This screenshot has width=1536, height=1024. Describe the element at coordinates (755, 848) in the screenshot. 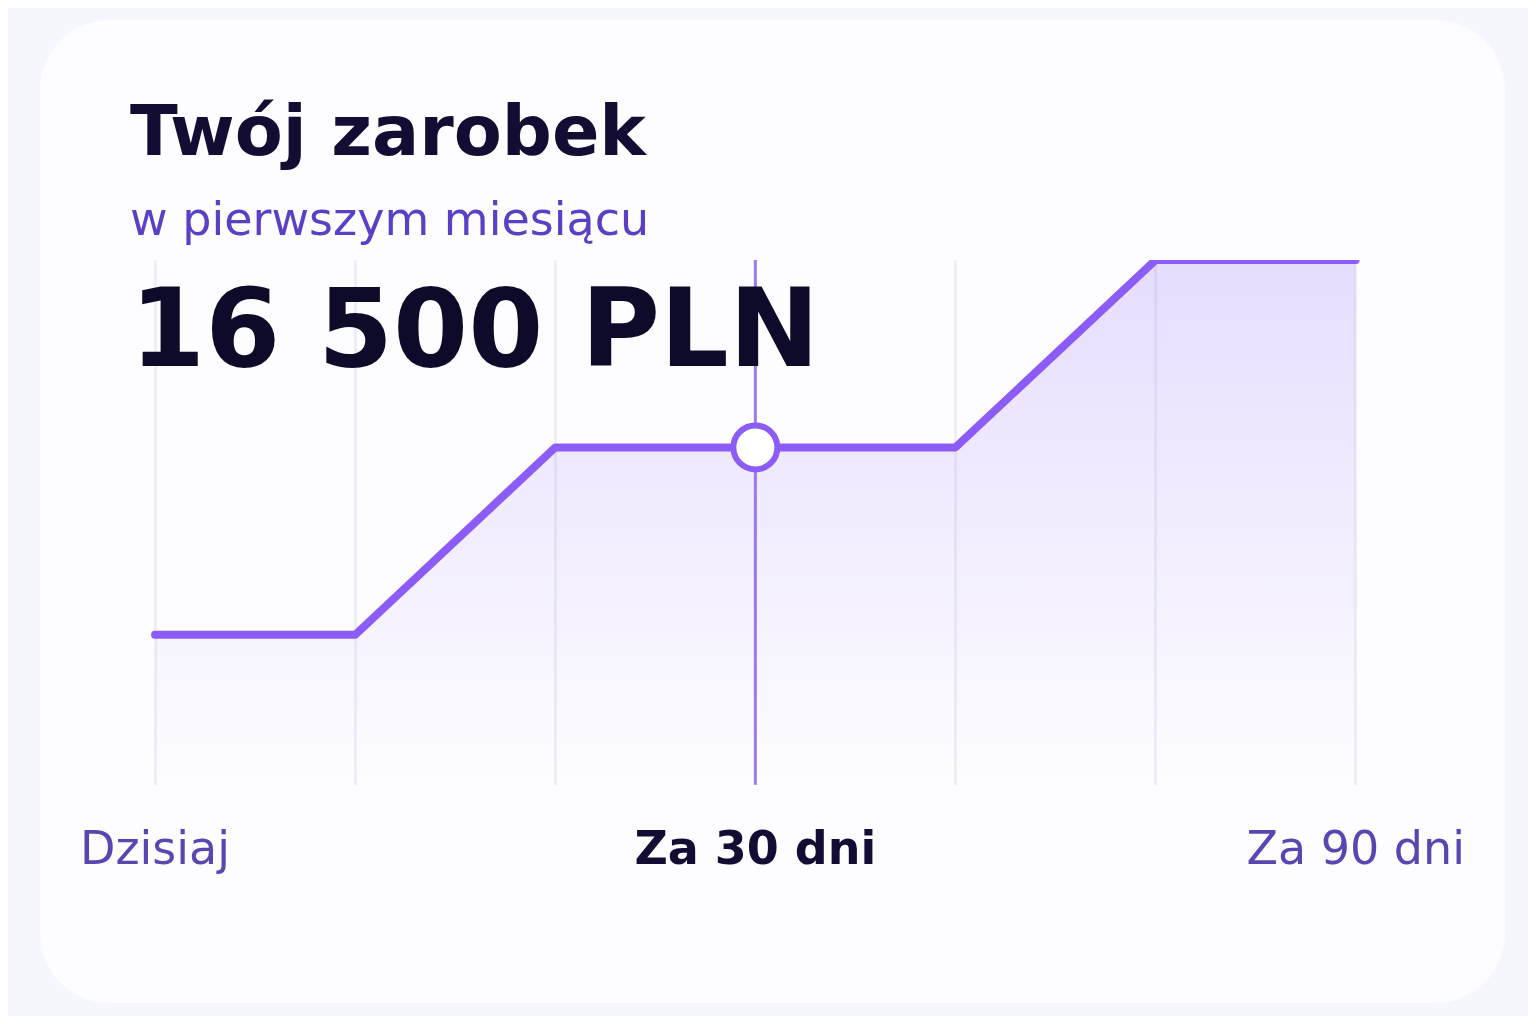

I see `x-tick-label: Za 30 dni` at that location.